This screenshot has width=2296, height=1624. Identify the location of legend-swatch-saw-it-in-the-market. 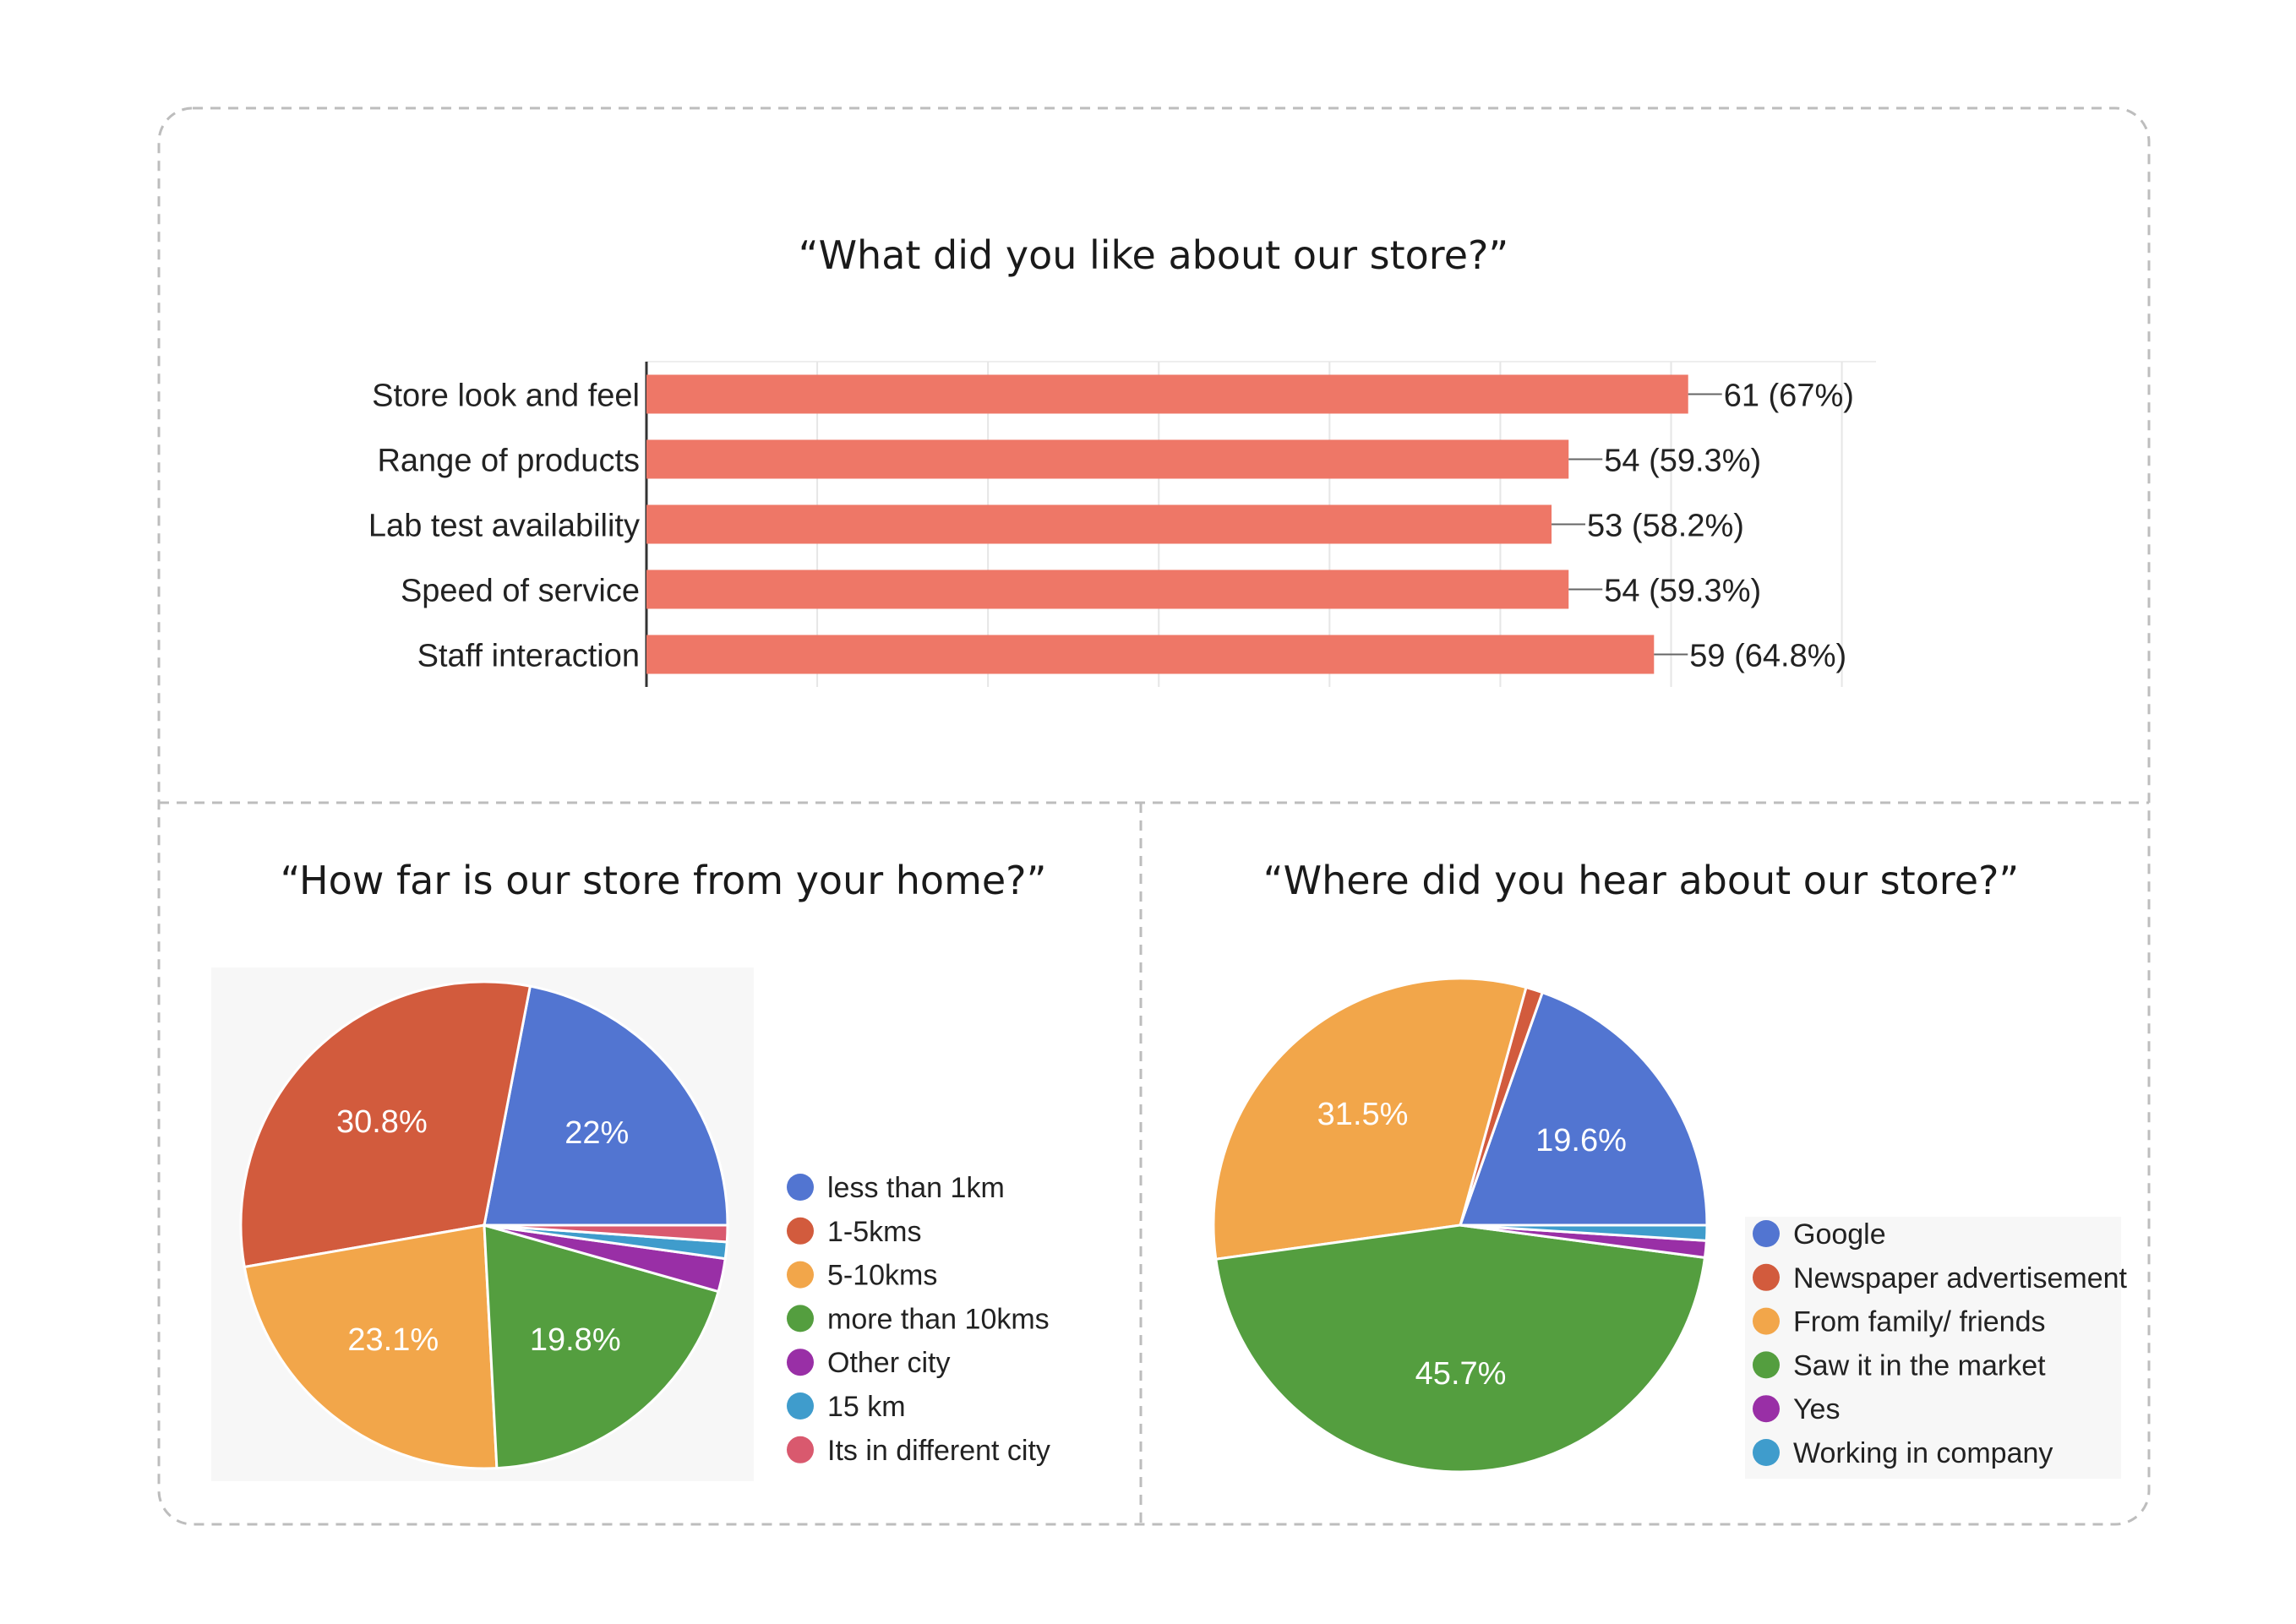
(1766, 1365).